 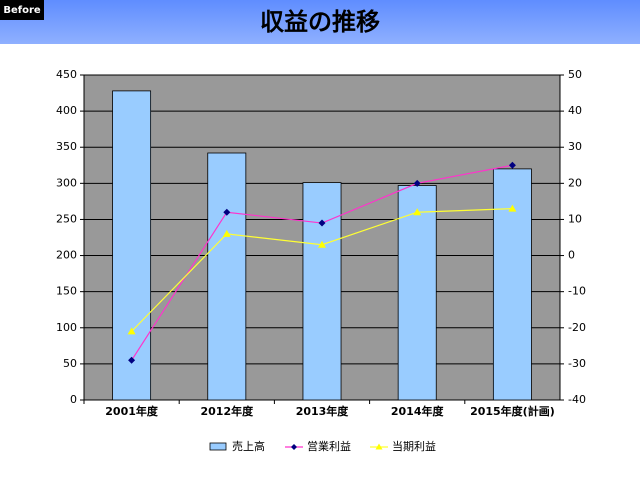 What do you see at coordinates (575, 182) in the screenshot?
I see `y2-tick-label: 20` at bounding box center [575, 182].